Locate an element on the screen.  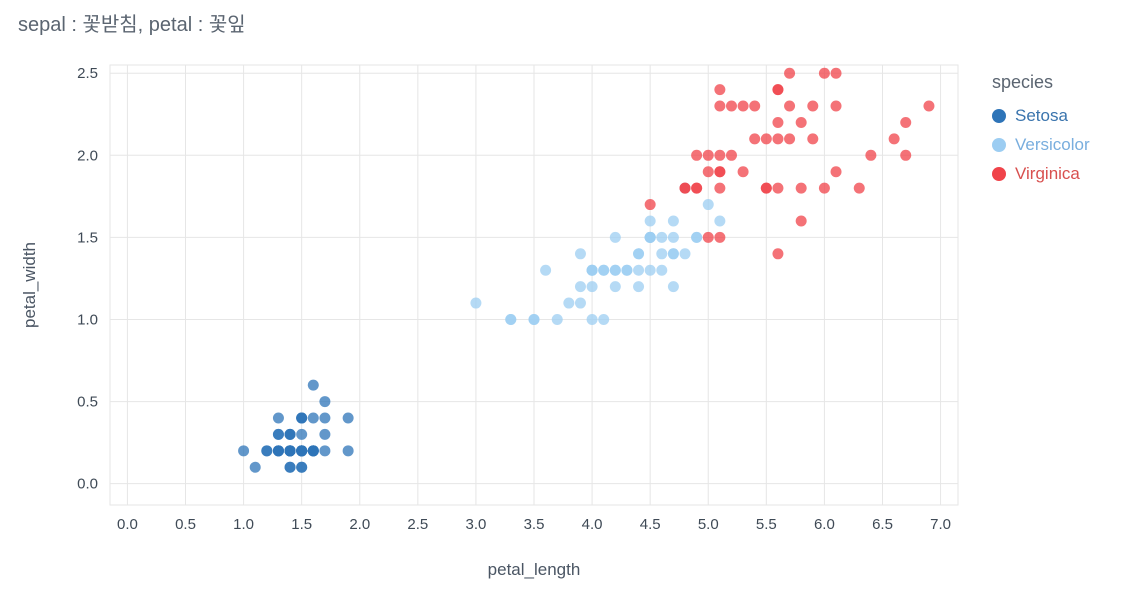
x-tick-label: 2.5 is located at coordinates (417, 524).